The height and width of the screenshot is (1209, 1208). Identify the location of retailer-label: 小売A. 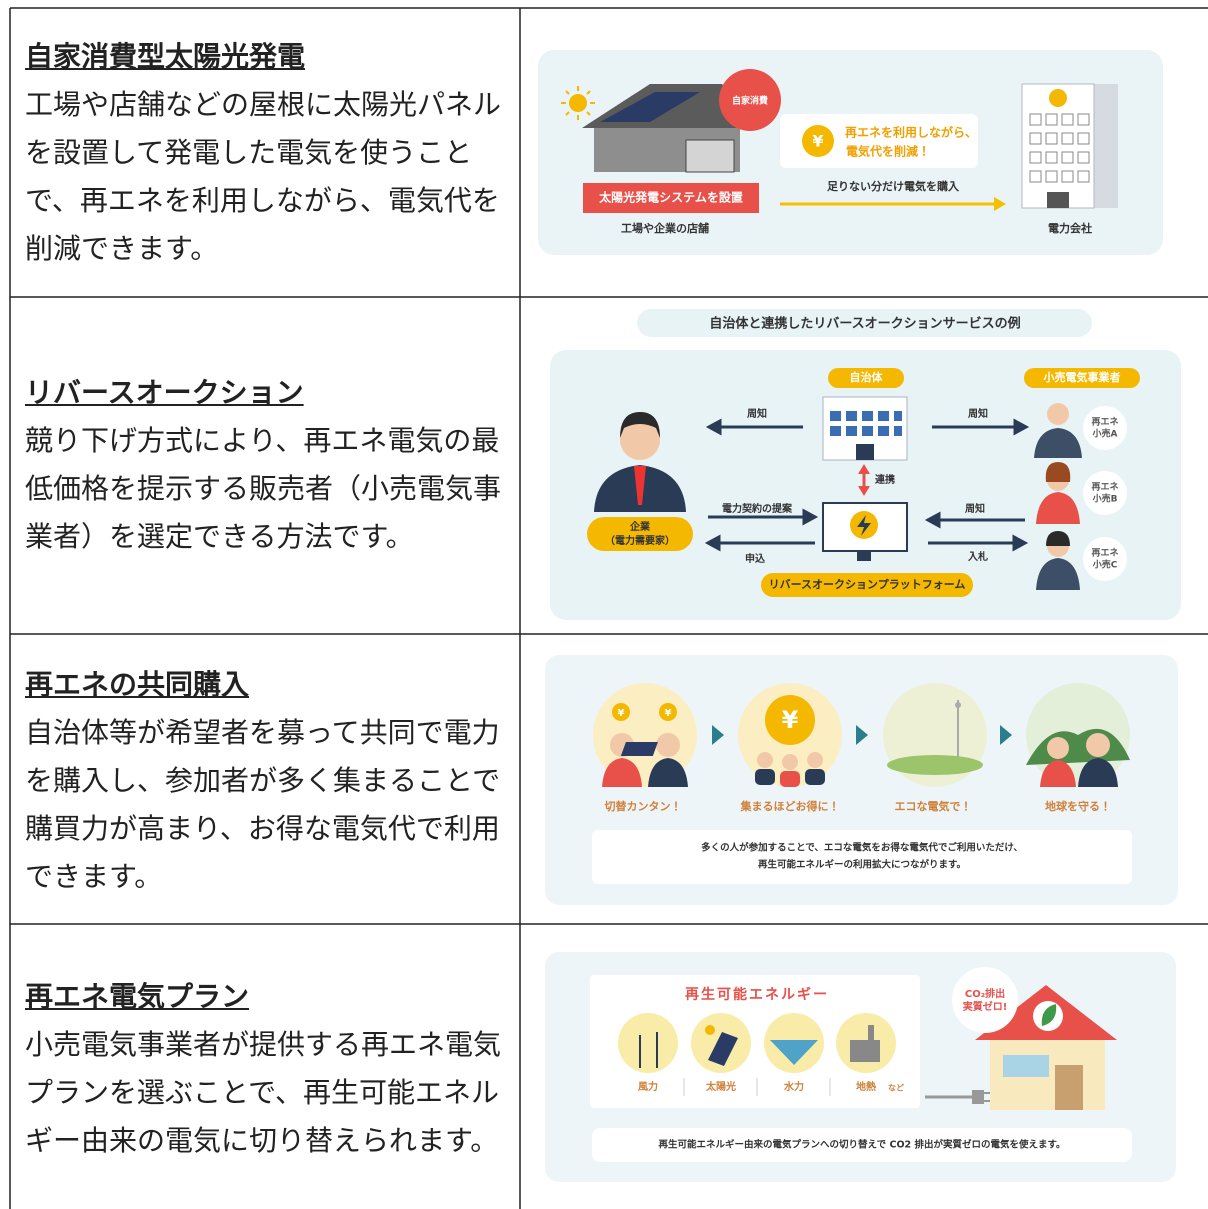
(1105, 434).